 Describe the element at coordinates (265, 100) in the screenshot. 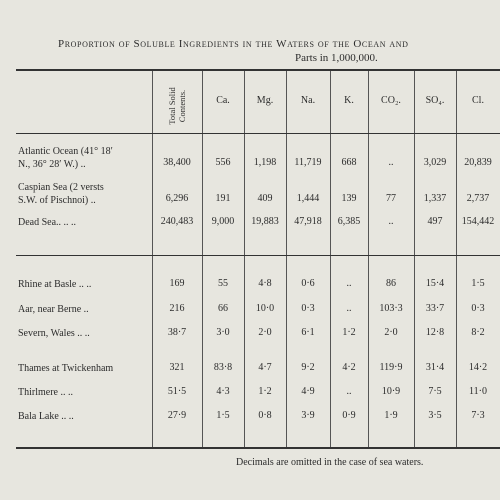

I see `column-header-mg: Mg.` at that location.